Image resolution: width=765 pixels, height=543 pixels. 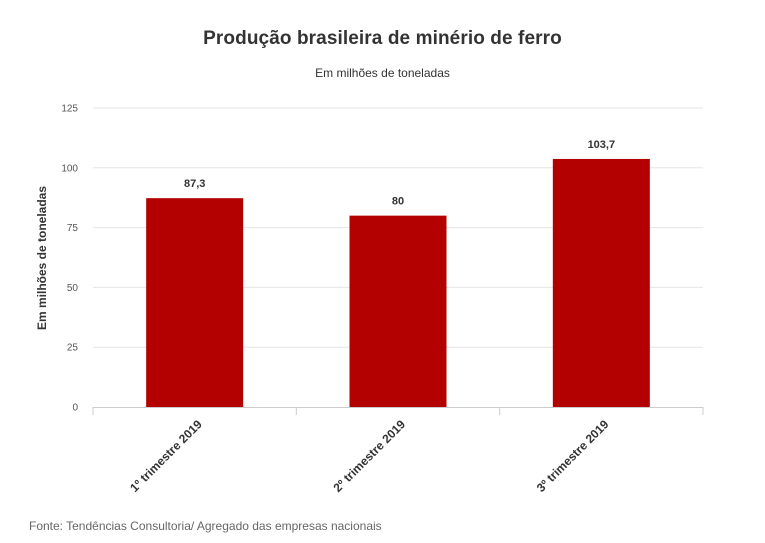 What do you see at coordinates (573, 456) in the screenshot?
I see `category-label: 3º trimestre 2019` at bounding box center [573, 456].